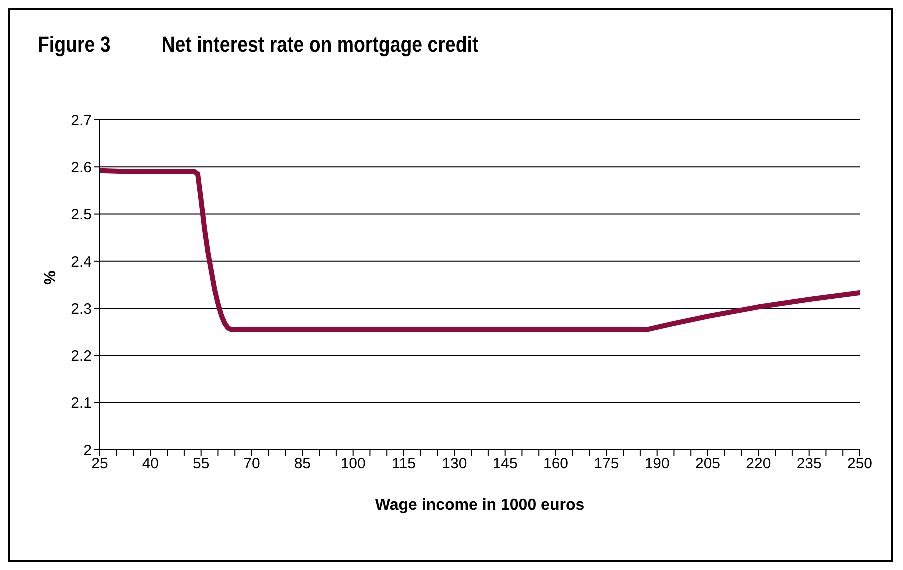 This screenshot has height=570, width=903. I want to click on y-tick-label: 2.2, so click(81, 357).